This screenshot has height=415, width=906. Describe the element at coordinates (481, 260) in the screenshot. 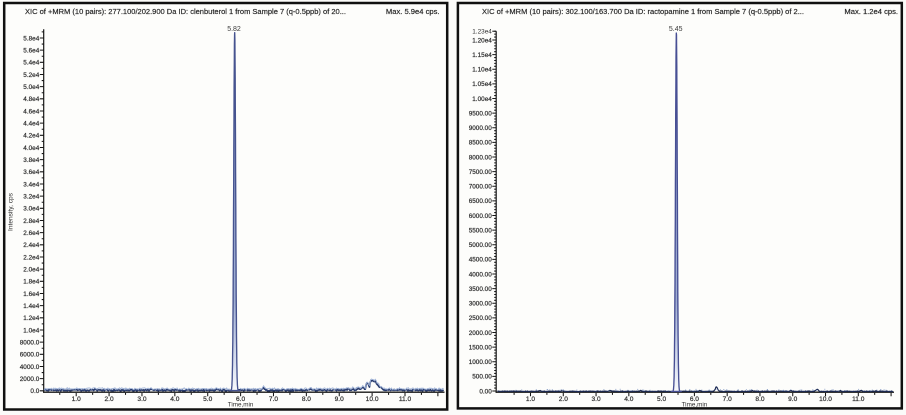

I see `svg-text: 4500.00` at that location.